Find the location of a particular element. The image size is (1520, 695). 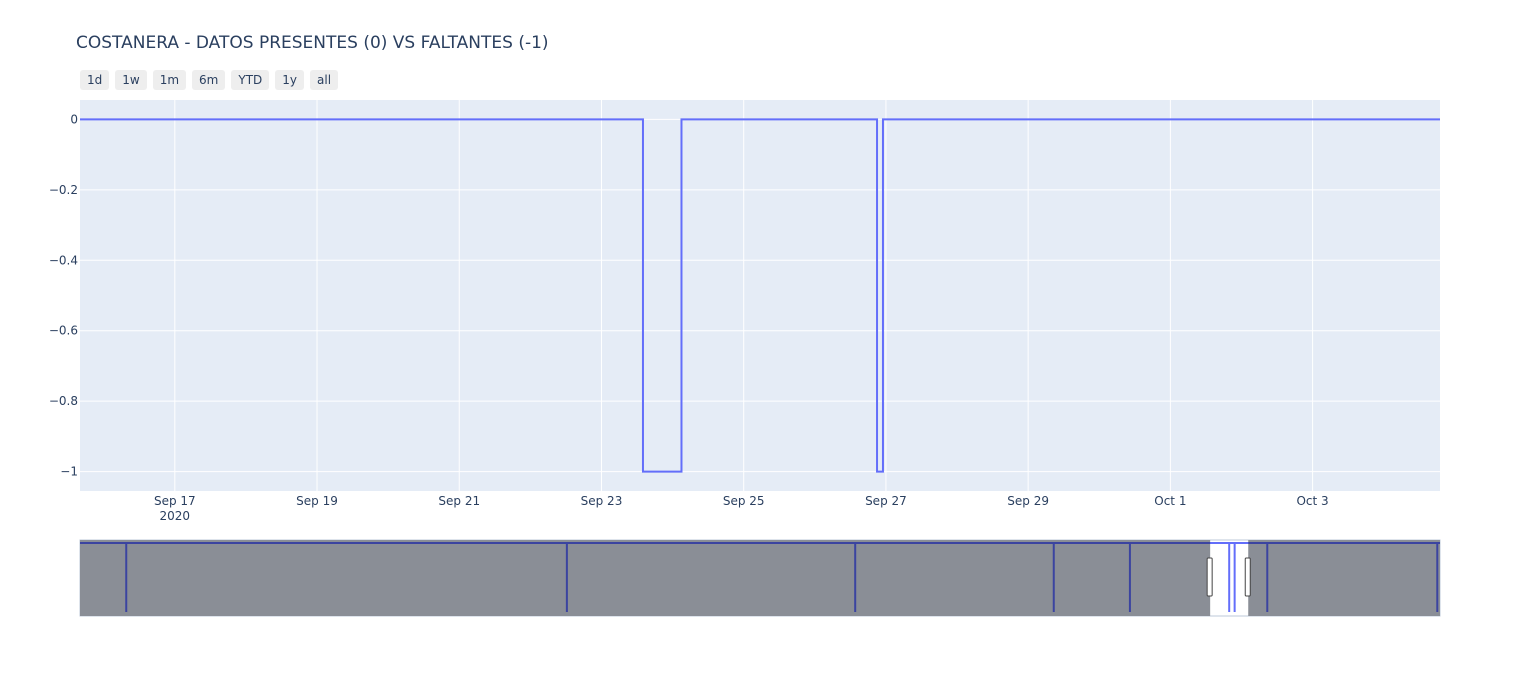

x-tick-label: Oct 1 is located at coordinates (1170, 501).